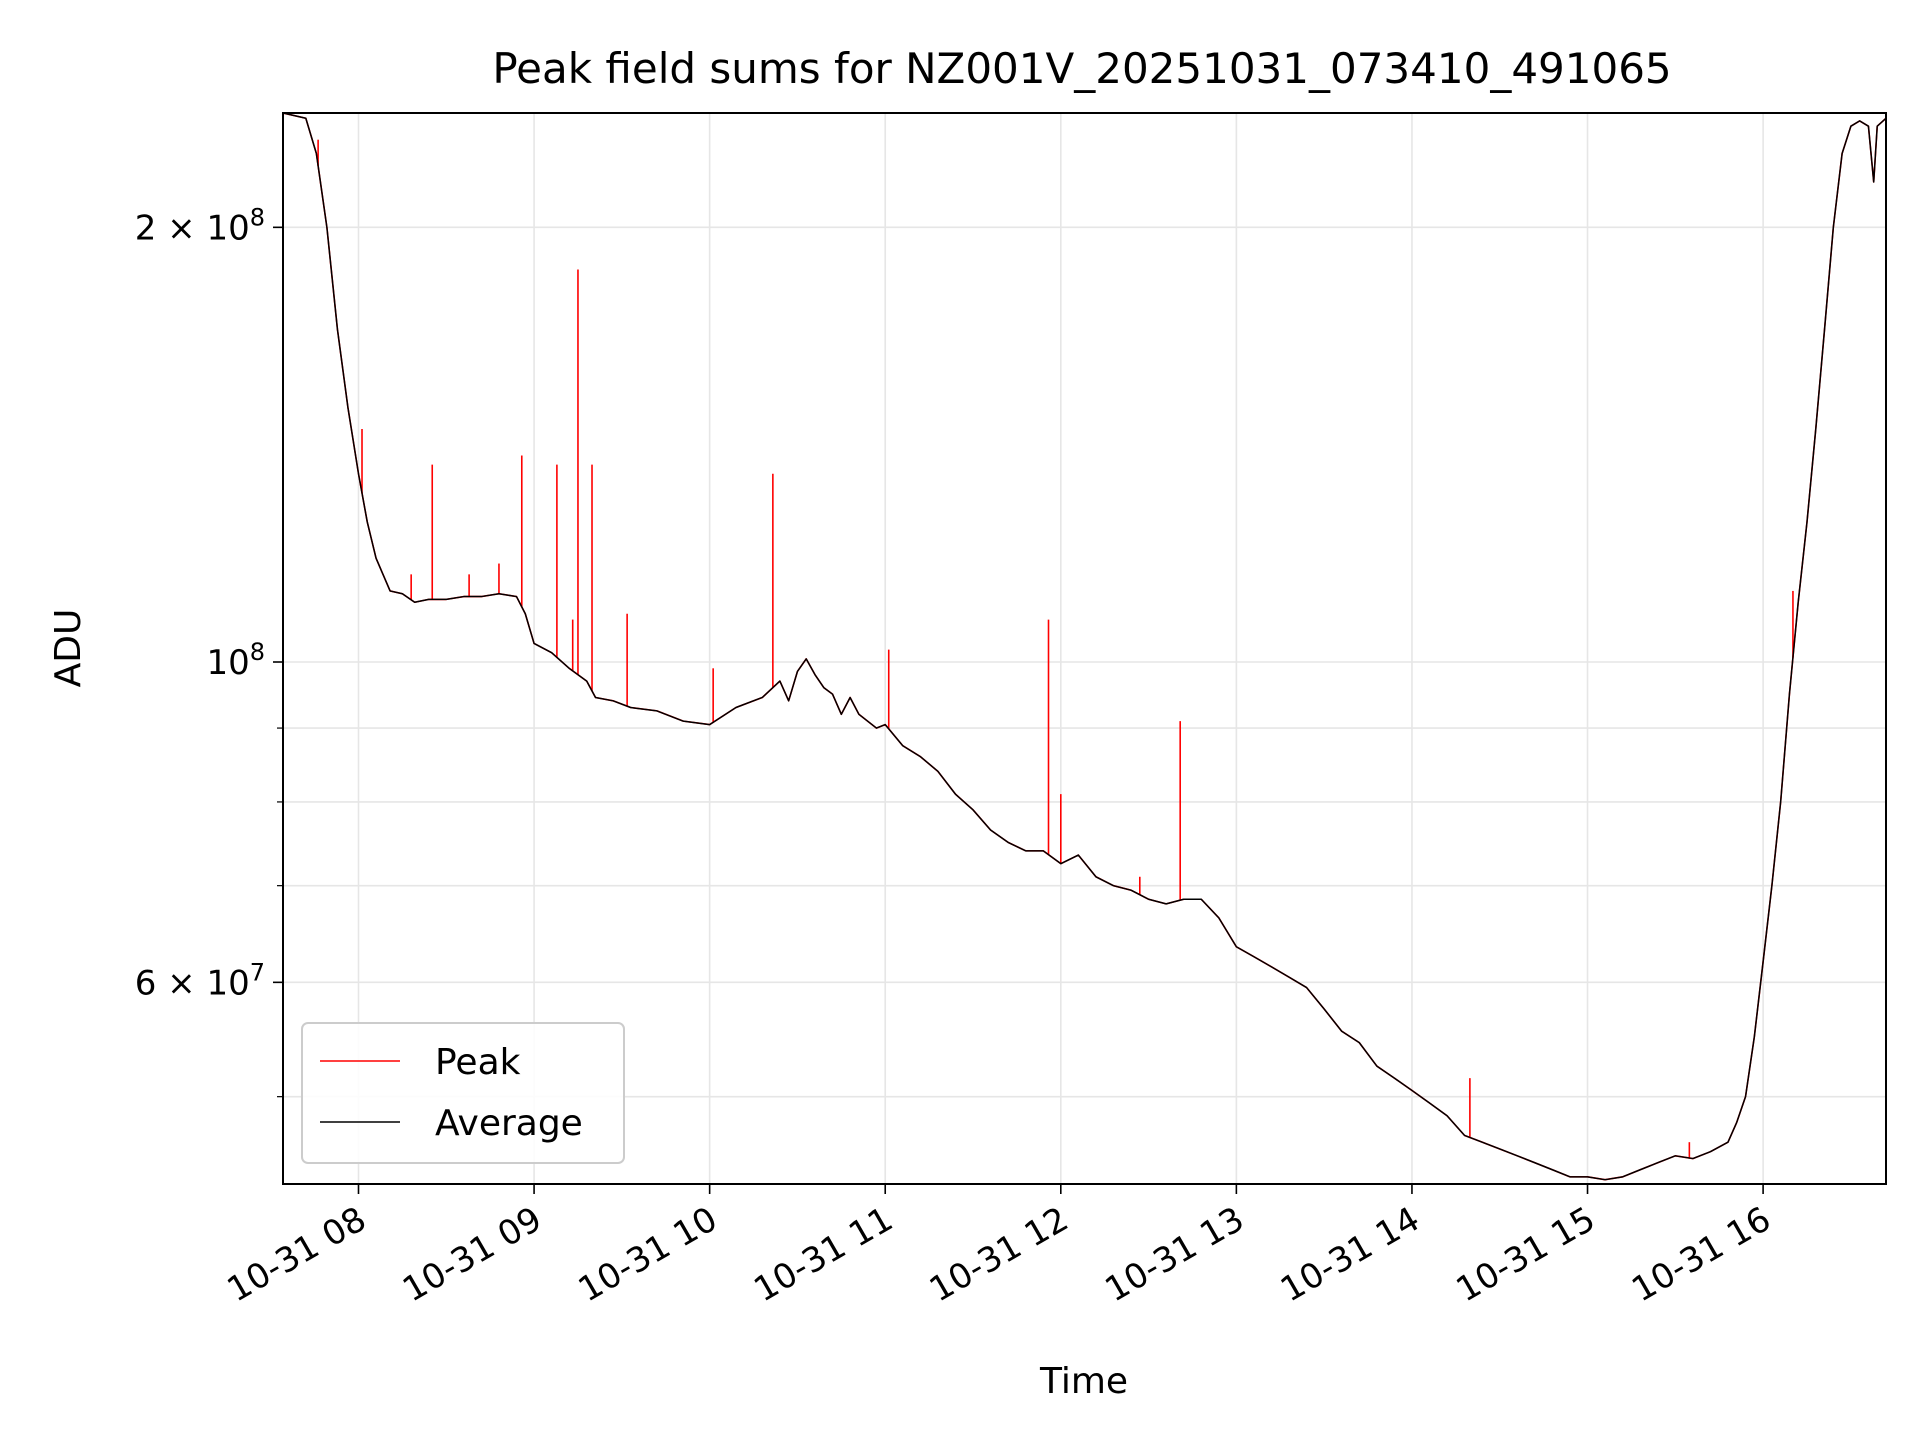 The height and width of the screenshot is (1440, 1920). Describe the element at coordinates (257, 972) in the screenshot. I see `y-tick-label-exponent: 7` at that location.